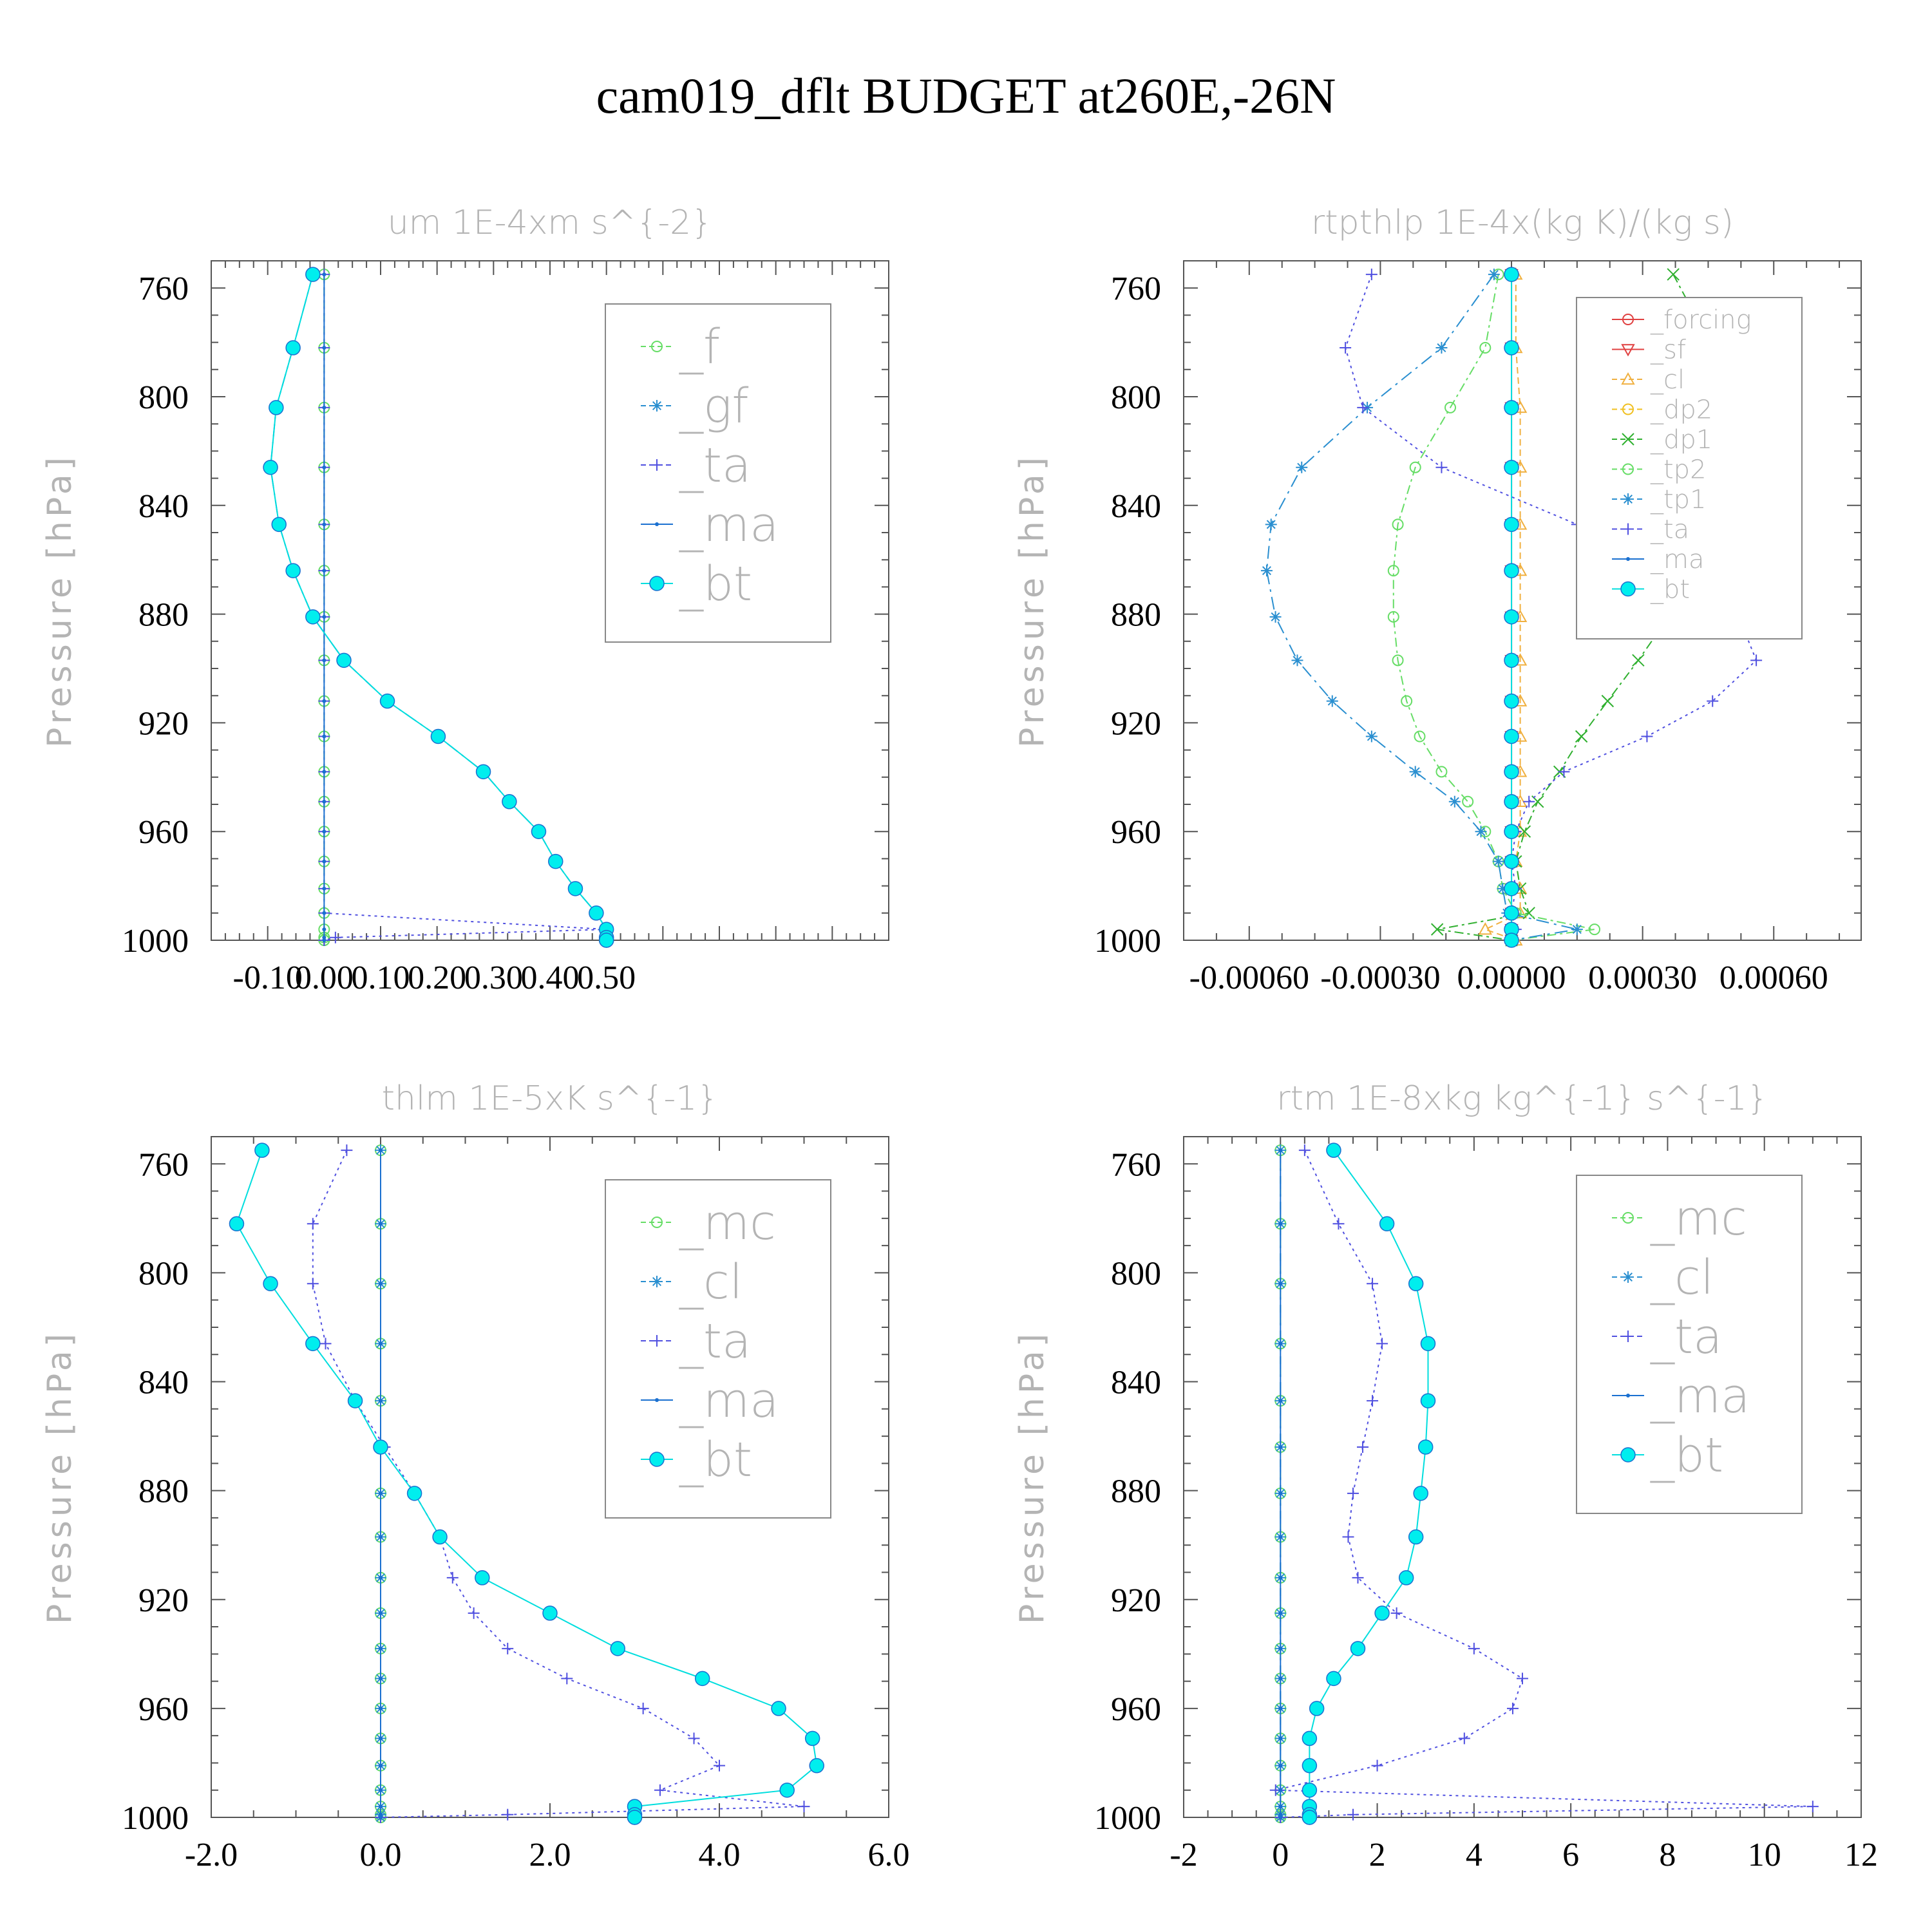 This screenshot has height=1932, width=1932. What do you see at coordinates (1127, 1818) in the screenshot?
I see `y-tick-label: 1000` at bounding box center [1127, 1818].